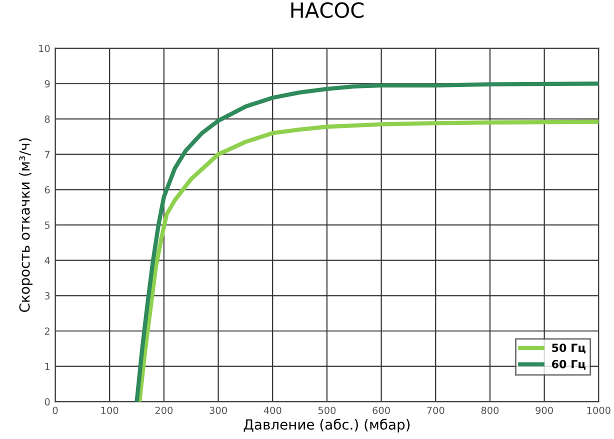  I want to click on y-tick-label: 9, so click(47, 84).